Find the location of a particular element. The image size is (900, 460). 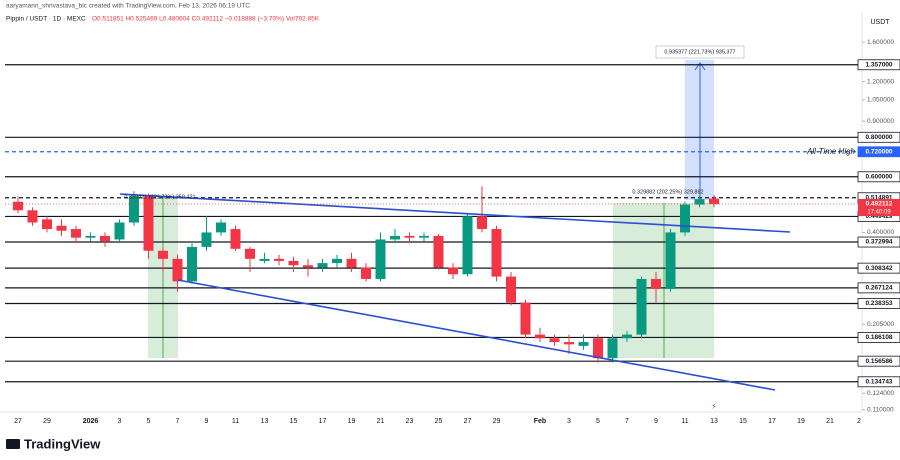

trend-line is located at coordinates (455, 213).